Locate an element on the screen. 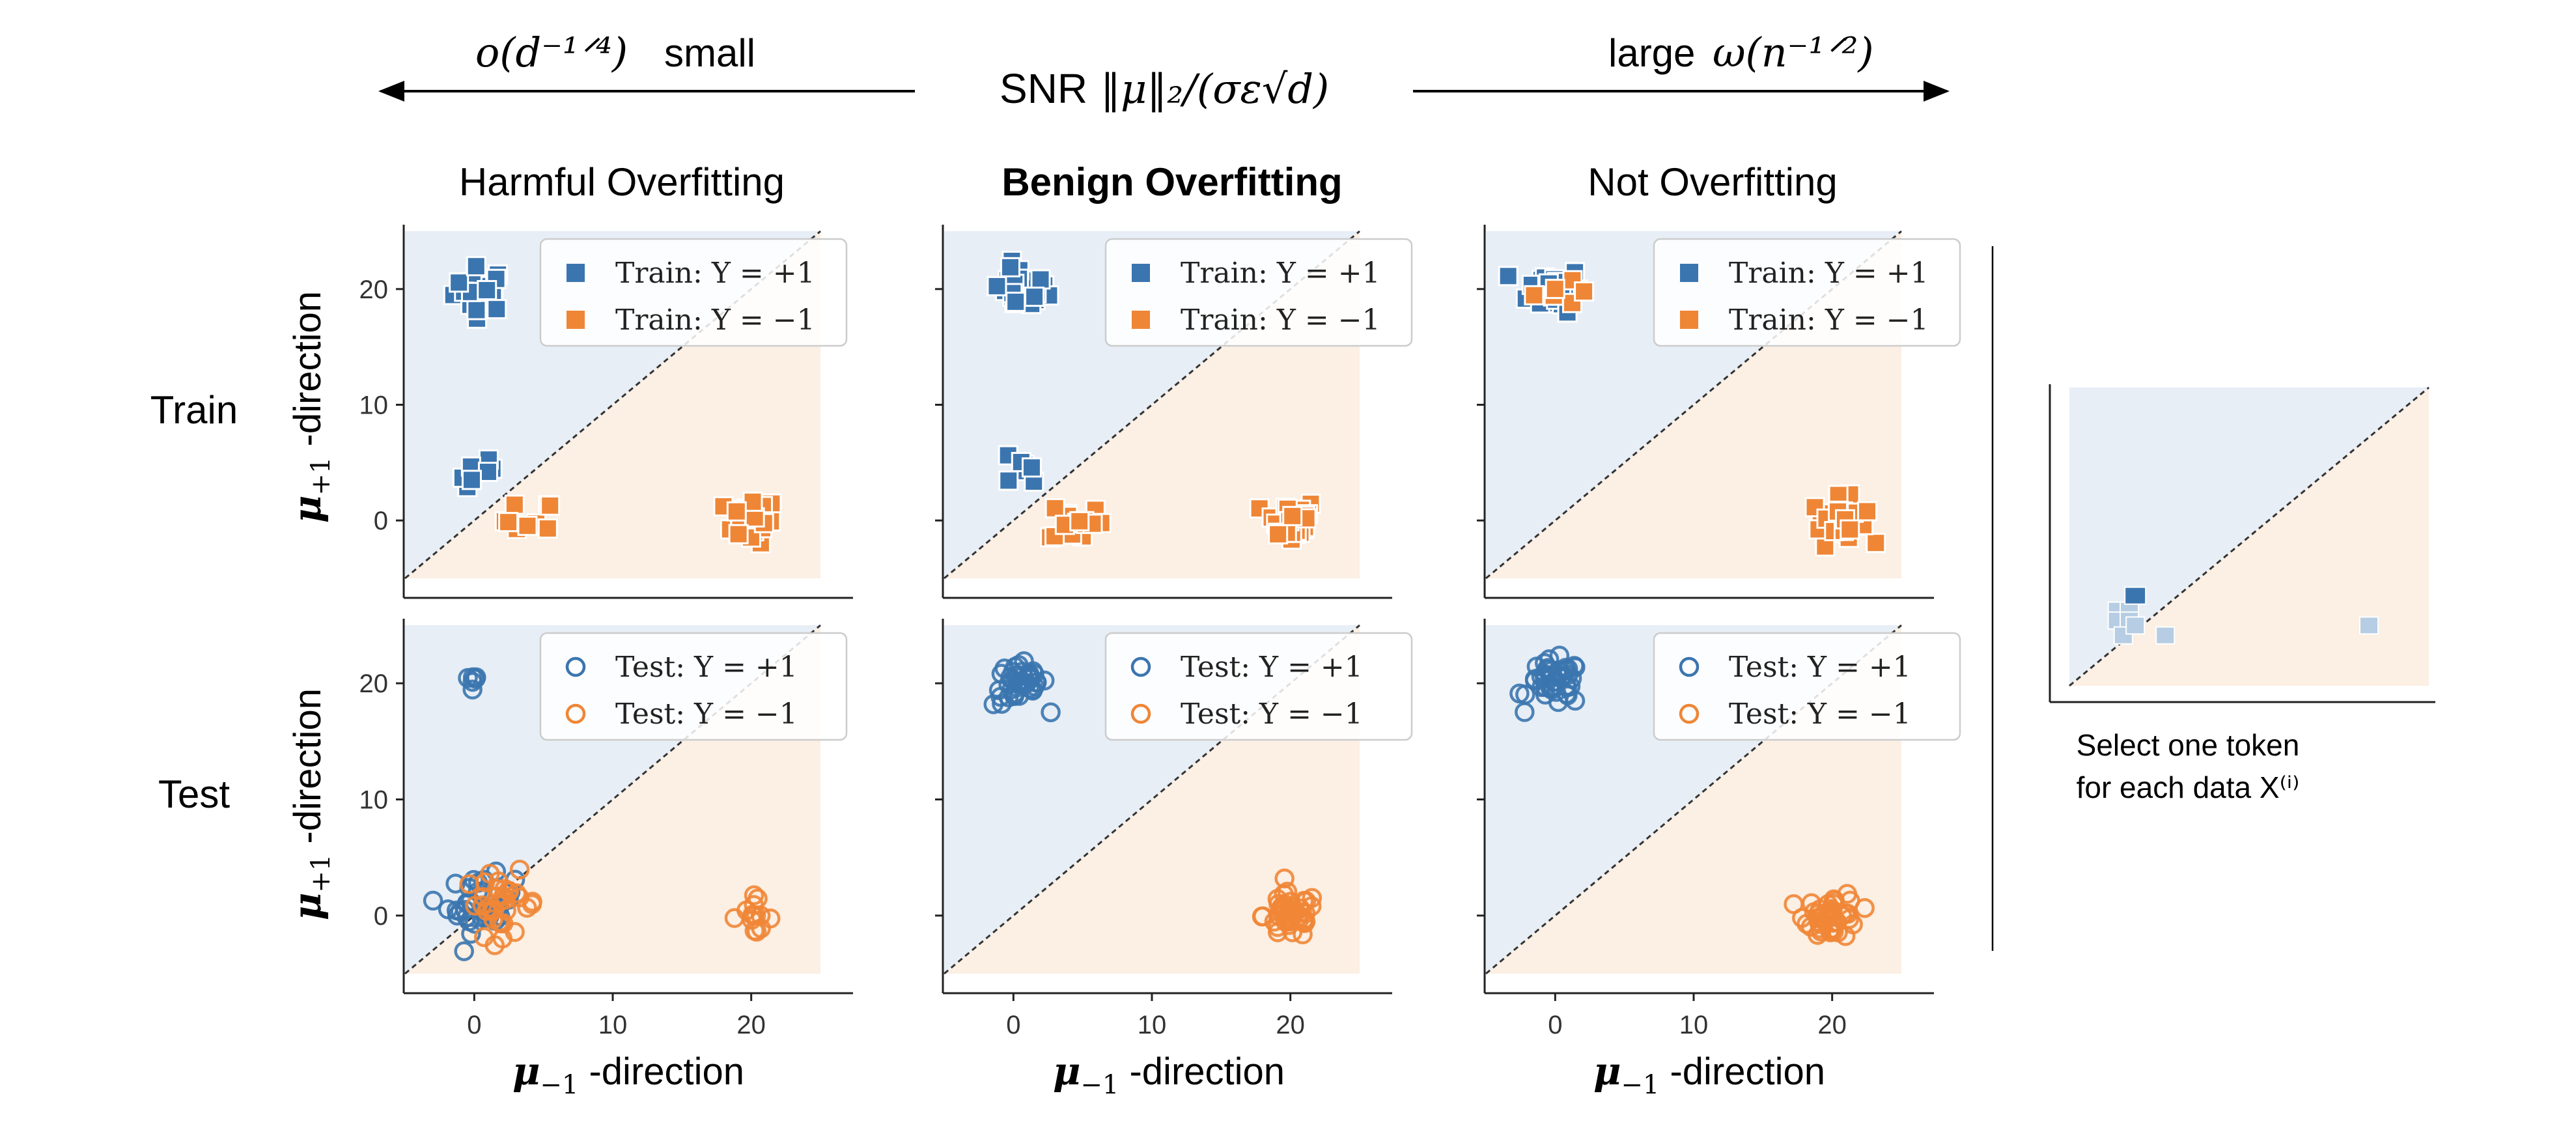 This screenshot has width=2576, height=1128. xlabel-not-sub: −1 is located at coordinates (1640, 1085).